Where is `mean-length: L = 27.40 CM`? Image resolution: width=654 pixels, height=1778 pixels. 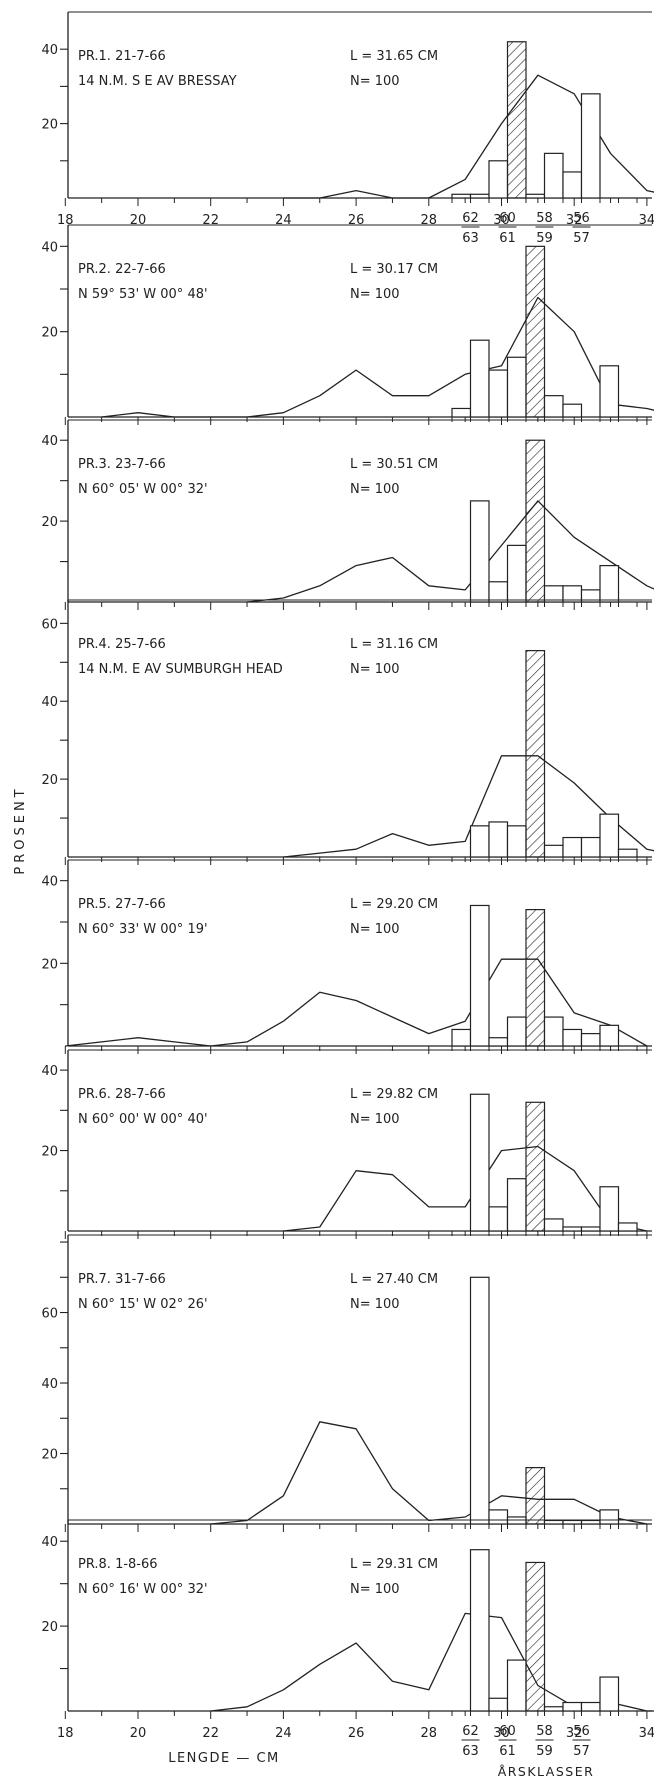
mean-length: L = 27.40 CM is located at coordinates (394, 1279).